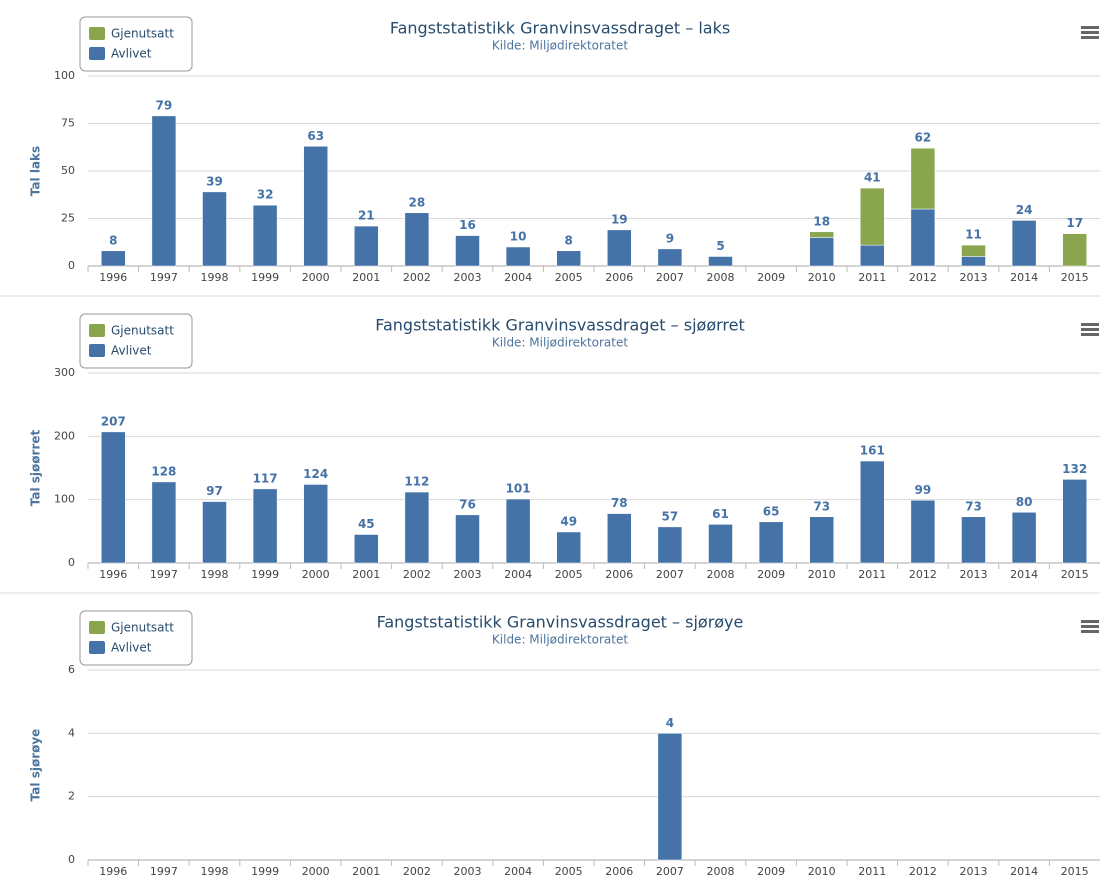  What do you see at coordinates (64, 372) in the screenshot?
I see `y-tick-label: 300` at bounding box center [64, 372].